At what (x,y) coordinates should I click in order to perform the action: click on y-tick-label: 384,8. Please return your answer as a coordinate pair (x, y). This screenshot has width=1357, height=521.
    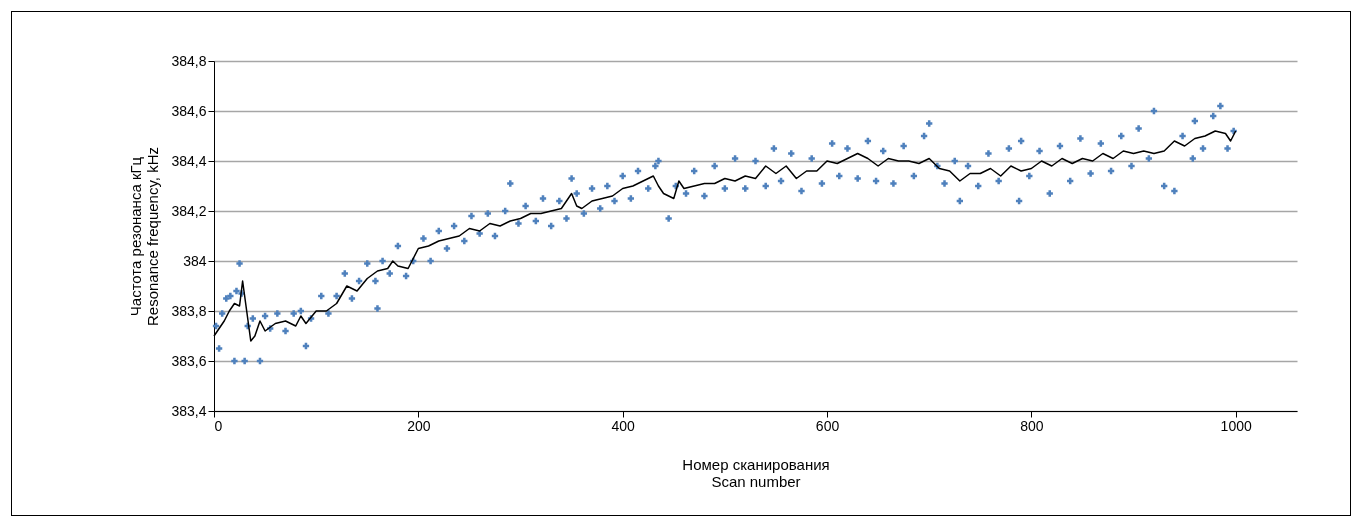
    Looking at the image, I should click on (189, 60).